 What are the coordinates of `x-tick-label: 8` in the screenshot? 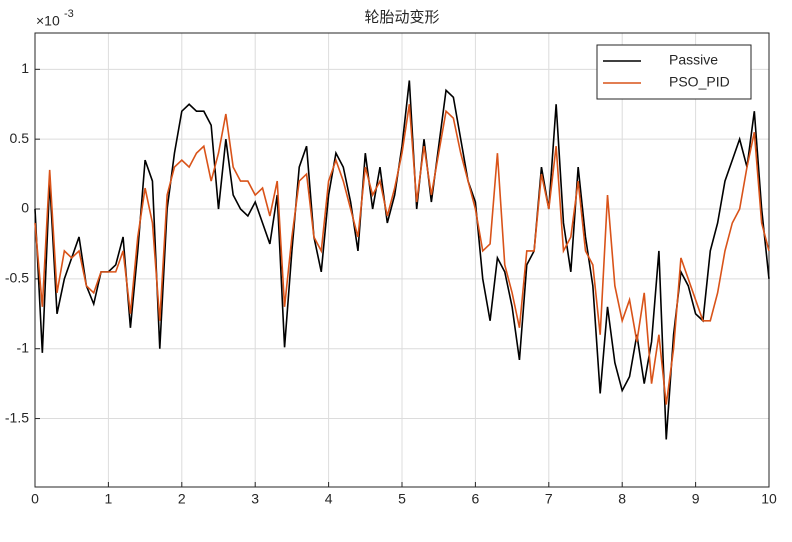 It's located at (622, 499).